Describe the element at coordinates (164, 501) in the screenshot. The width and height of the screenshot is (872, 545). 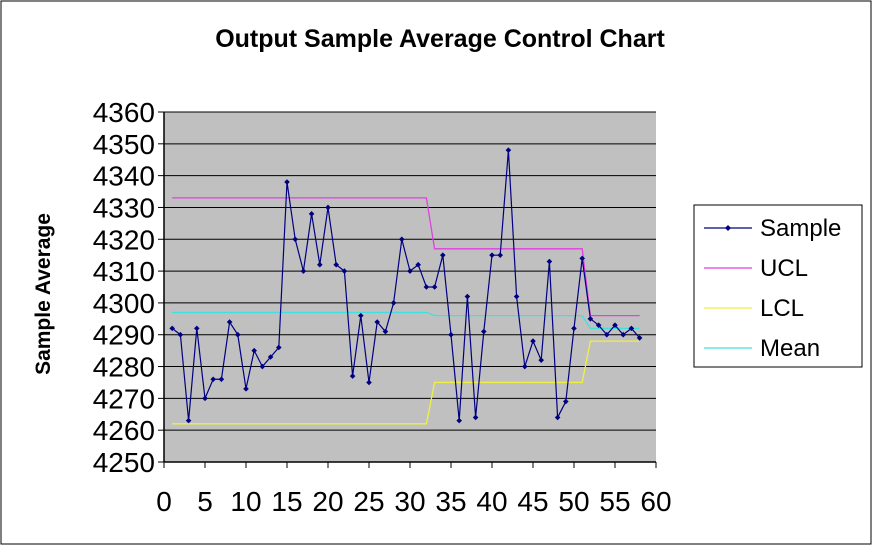
I see `x-tick-label: 0` at that location.